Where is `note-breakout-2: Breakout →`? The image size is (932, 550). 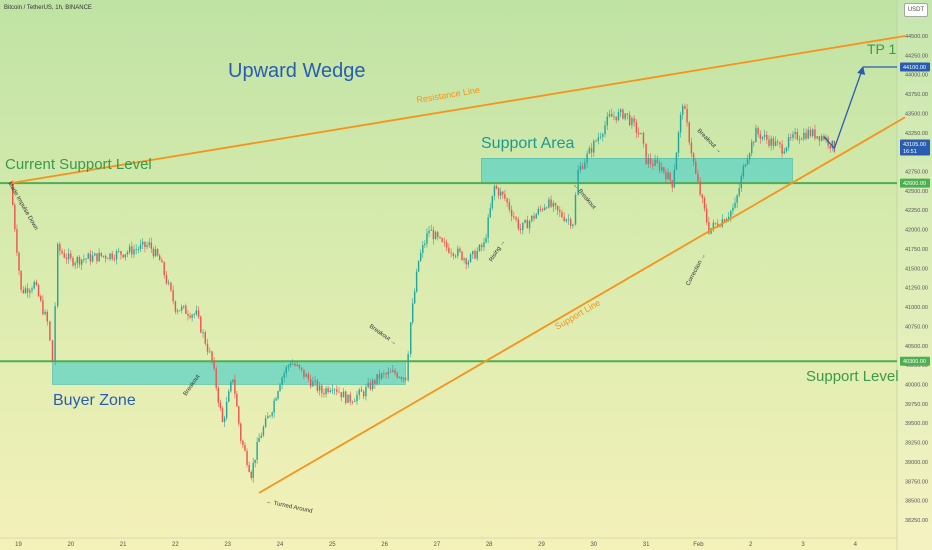 note-breakout-2: Breakout → is located at coordinates (382, 335).